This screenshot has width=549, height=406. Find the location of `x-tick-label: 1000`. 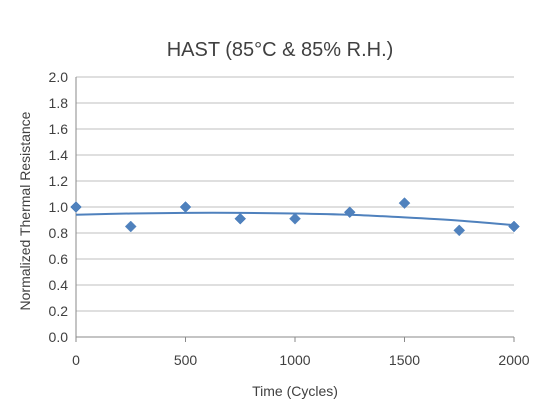

x-tick-label: 1000 is located at coordinates (294, 360).